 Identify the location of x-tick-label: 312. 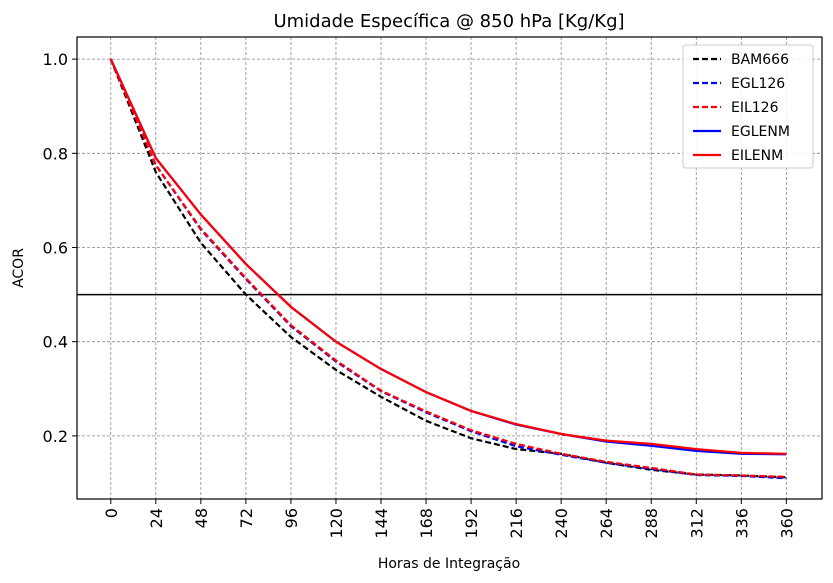
(696, 523).